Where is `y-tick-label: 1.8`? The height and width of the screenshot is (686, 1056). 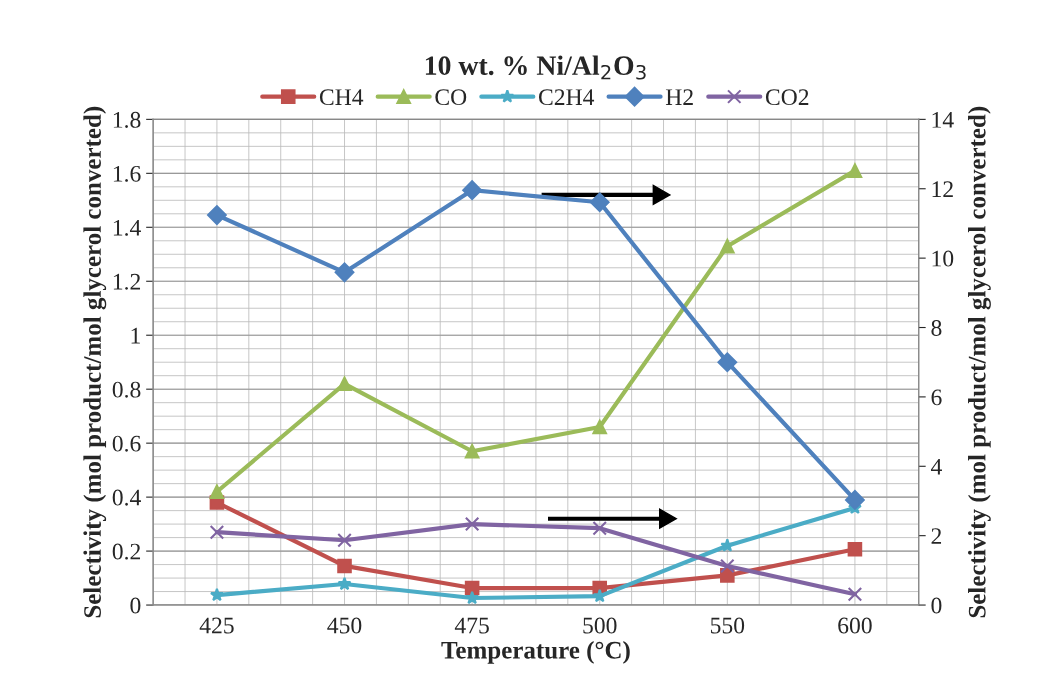 y-tick-label: 1.8 is located at coordinates (127, 119).